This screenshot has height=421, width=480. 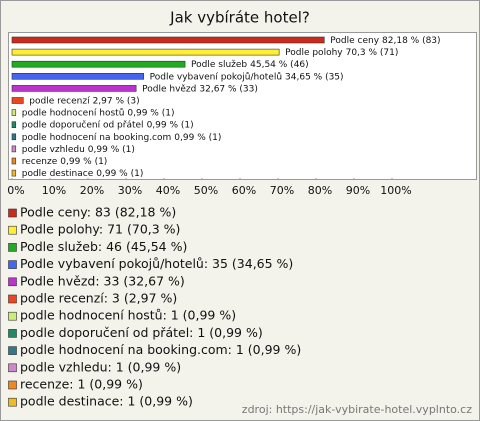 What do you see at coordinates (169, 89) in the screenshot?
I see `category-label: Podle hvězd` at bounding box center [169, 89].